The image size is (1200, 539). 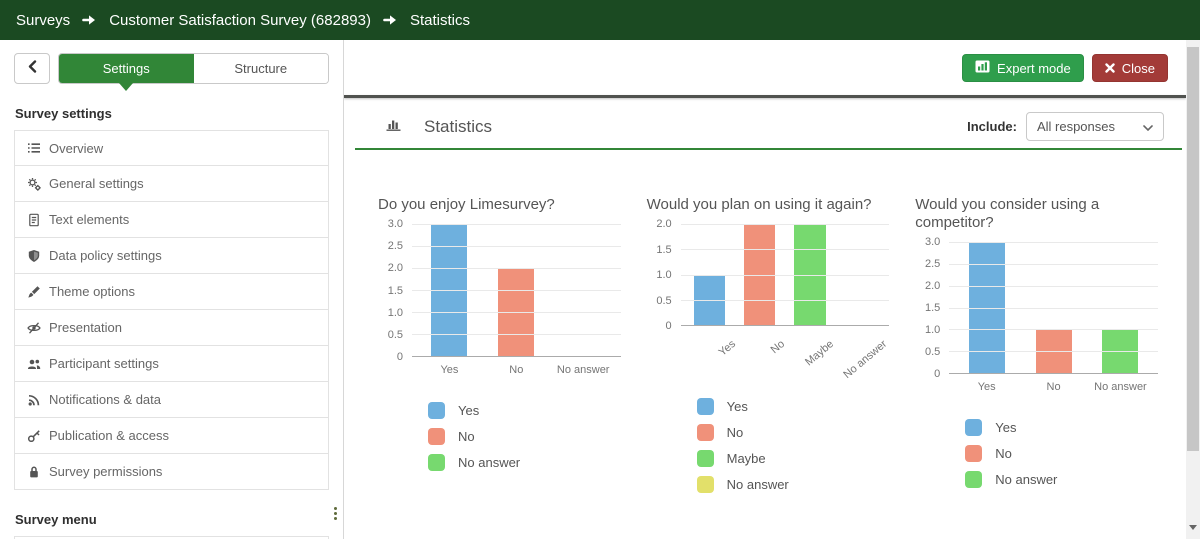 I want to click on sidebar-item-participant-settings: Participant settings, so click(x=171, y=364).